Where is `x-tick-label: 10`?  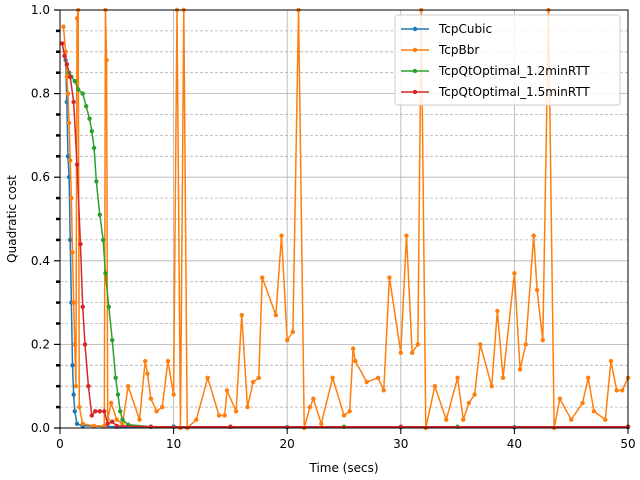 x-tick-label: 10 is located at coordinates (173, 444).